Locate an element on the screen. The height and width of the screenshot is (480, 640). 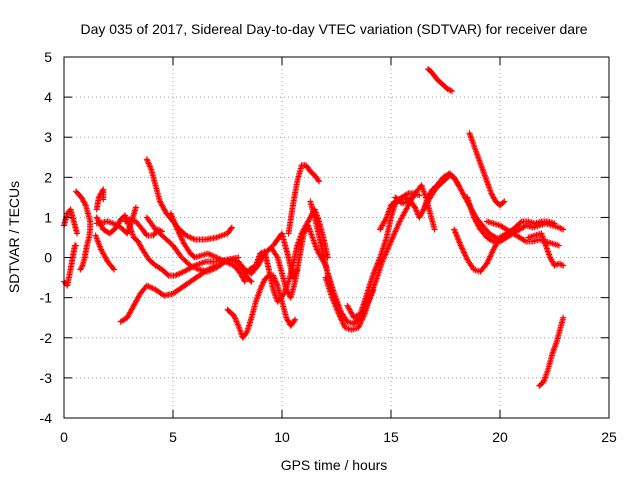
y-tick-label: 5 is located at coordinates (48, 57).